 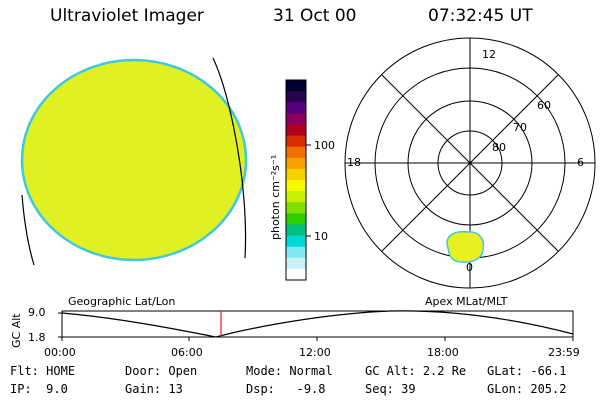 I want to click on auroral-patch, so click(x=465, y=246).